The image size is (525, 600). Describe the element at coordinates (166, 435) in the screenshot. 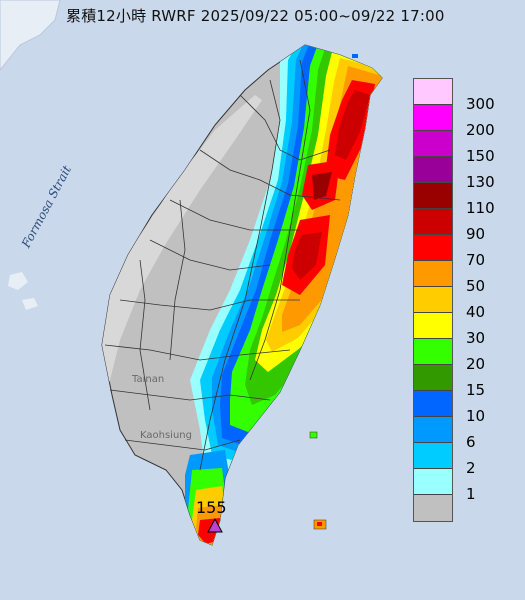

I see `place-label-kaohsiung: Kaohsiung` at that location.